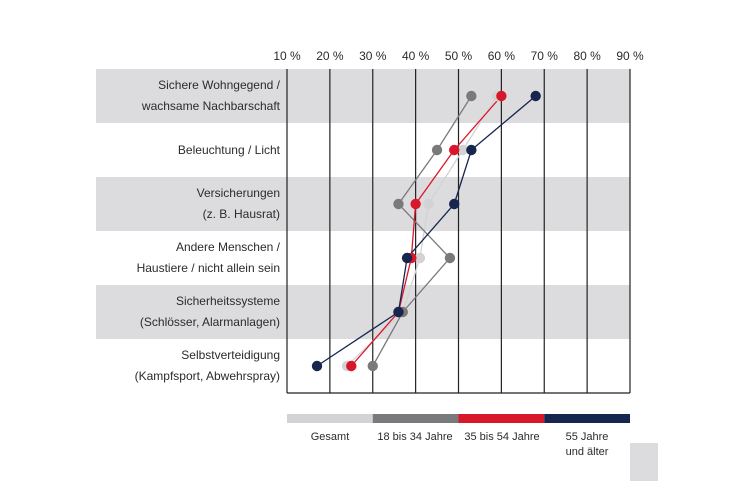 The width and height of the screenshot is (750, 500). What do you see at coordinates (238, 193) in the screenshot?
I see `category-label-line: Versicherungen` at bounding box center [238, 193].